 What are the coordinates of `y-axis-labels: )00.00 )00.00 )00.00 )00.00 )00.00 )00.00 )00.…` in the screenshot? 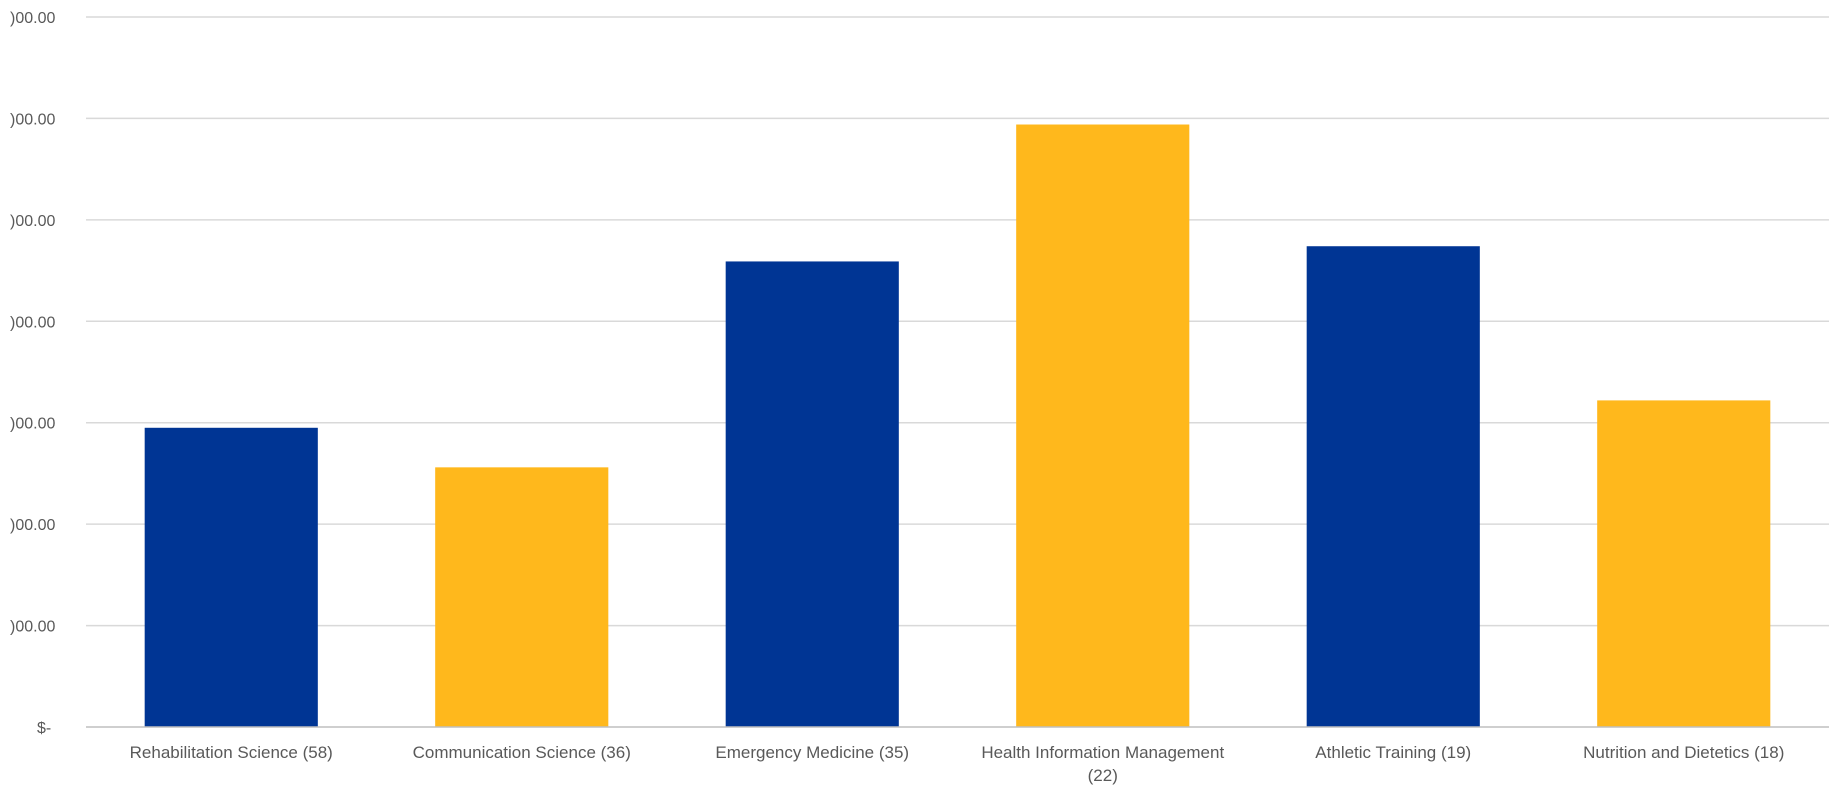 It's located at (32, 373).